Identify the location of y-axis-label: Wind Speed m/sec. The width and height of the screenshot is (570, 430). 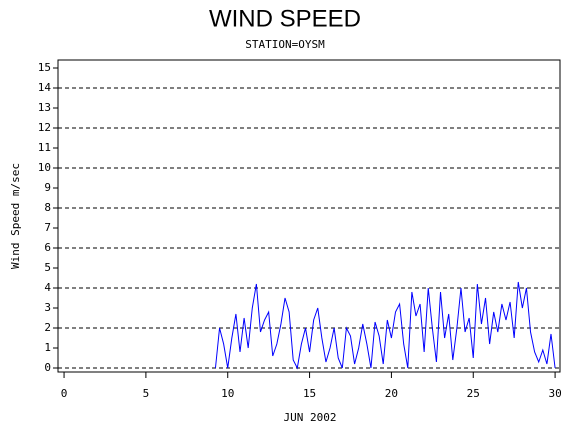
(15, 216).